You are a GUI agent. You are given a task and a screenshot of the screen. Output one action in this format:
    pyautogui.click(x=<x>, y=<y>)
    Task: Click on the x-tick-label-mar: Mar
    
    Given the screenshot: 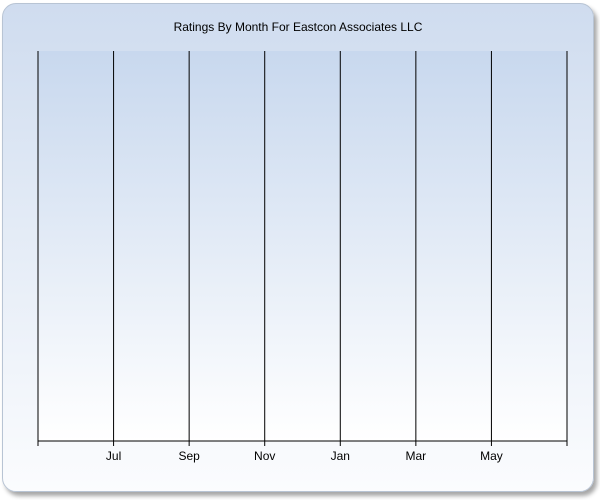 What is the action you would take?
    pyautogui.click(x=416, y=456)
    